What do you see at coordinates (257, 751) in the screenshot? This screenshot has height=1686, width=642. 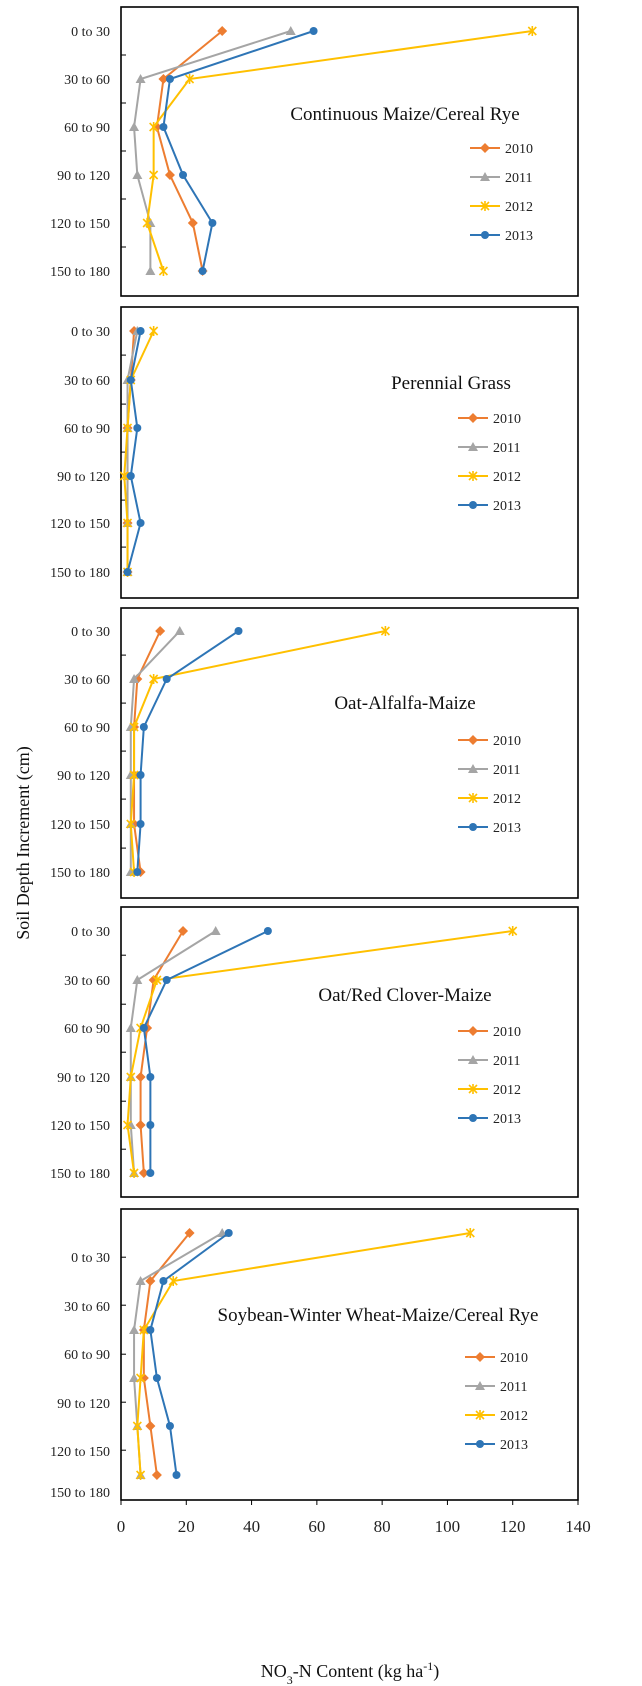 I see `series-line-2012` at bounding box center [257, 751].